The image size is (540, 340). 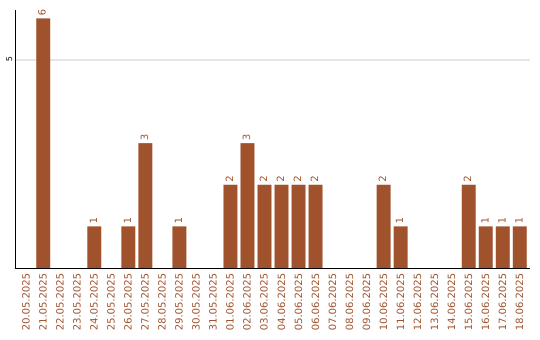 I want to click on x-tick-label: 30.05.2025, so click(x=197, y=301).